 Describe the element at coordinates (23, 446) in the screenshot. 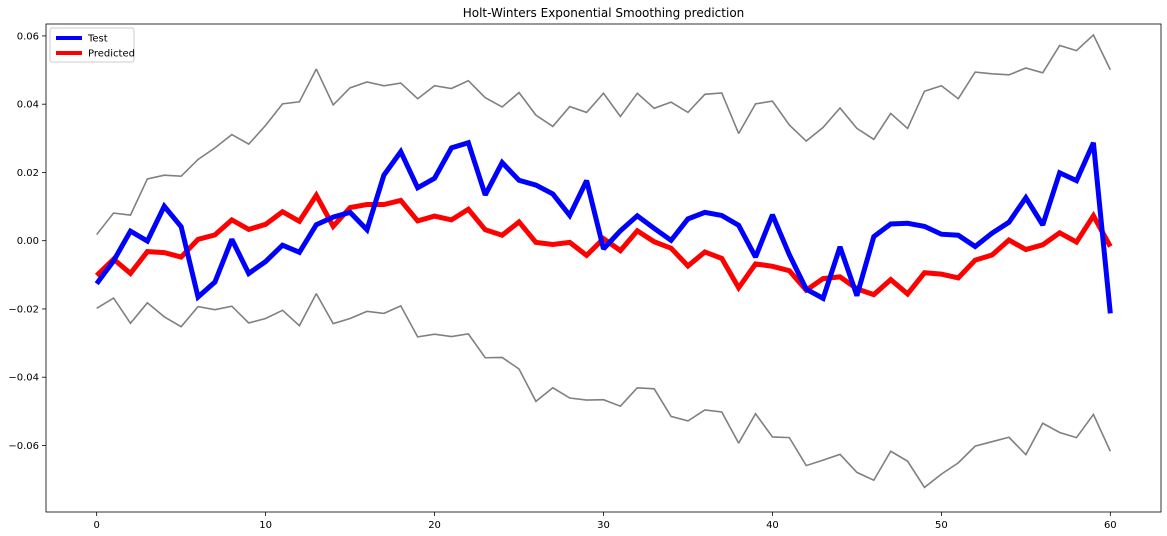

I see `y-tick-label: −0.06` at that location.